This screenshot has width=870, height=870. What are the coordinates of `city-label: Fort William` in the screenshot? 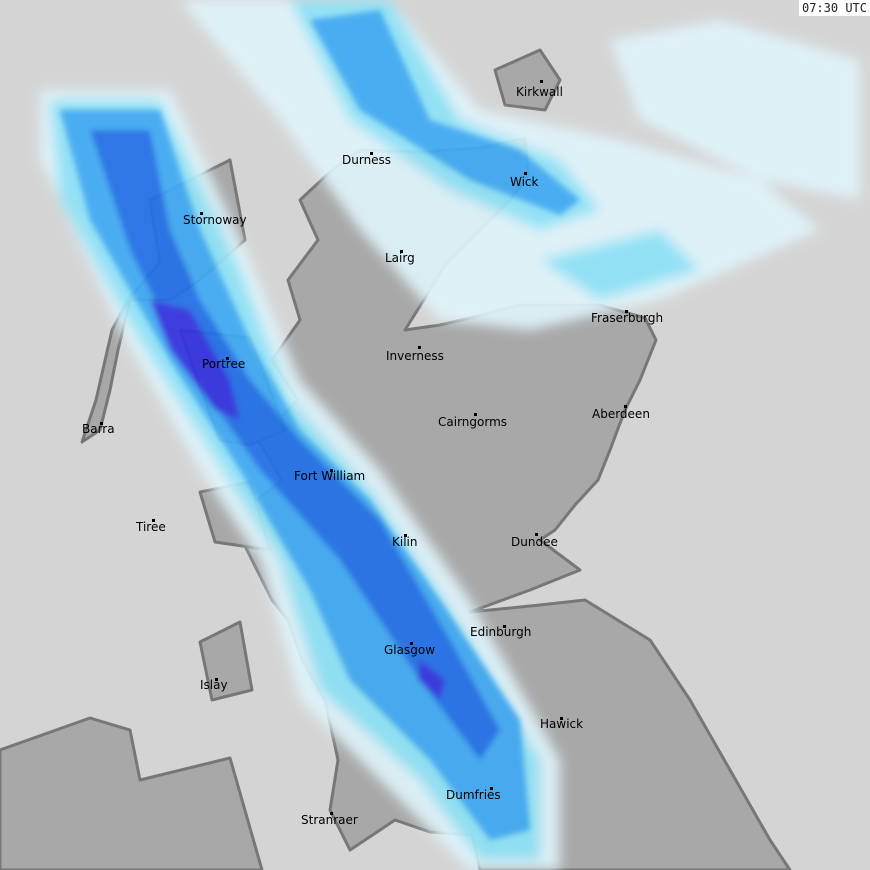 It's located at (330, 476).